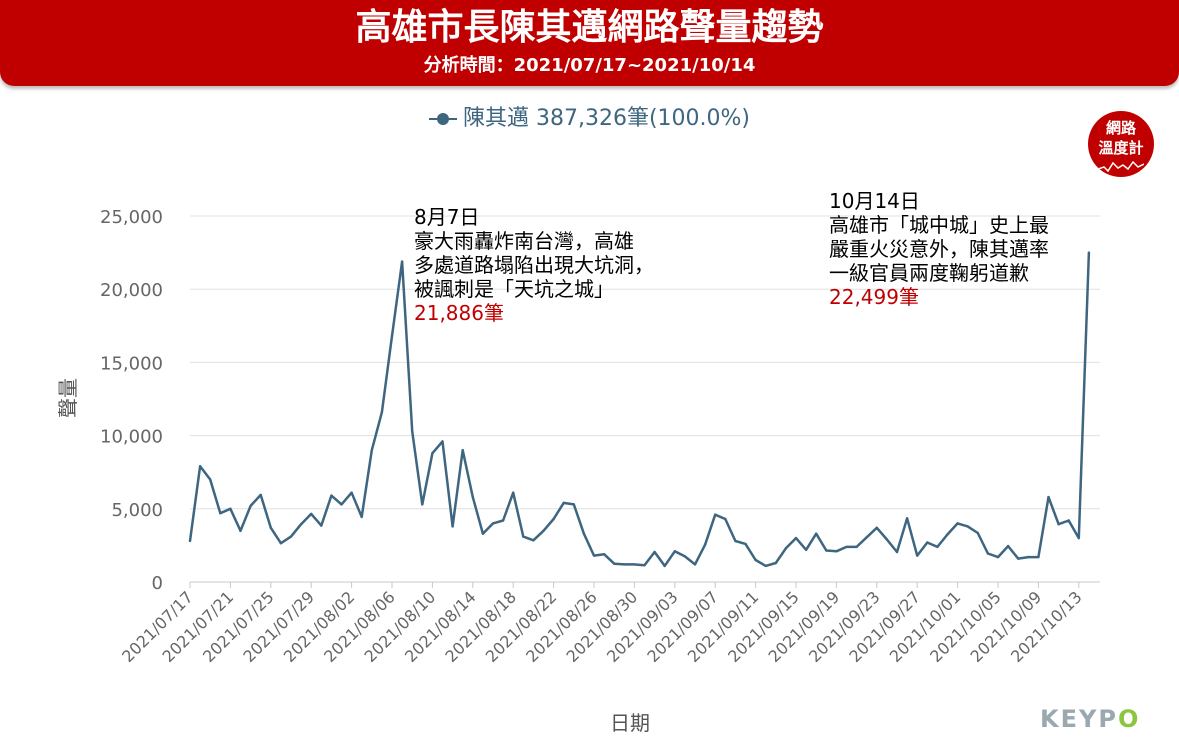 Image resolution: width=1179 pixels, height=743 pixels. What do you see at coordinates (524, 241) in the screenshot?
I see `annotation-aug7-line1: 豪大雨轟炸南台灣，高雄` at bounding box center [524, 241].